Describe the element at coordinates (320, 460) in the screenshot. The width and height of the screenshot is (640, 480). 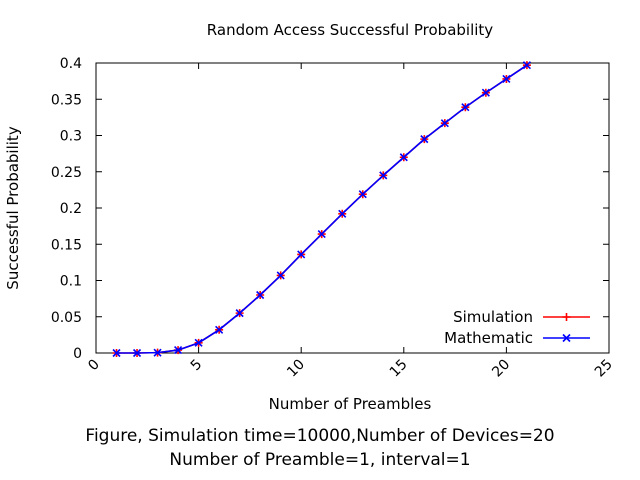
I see `figure-caption-line-2: Number of Preamble=1, interval=1` at that location.